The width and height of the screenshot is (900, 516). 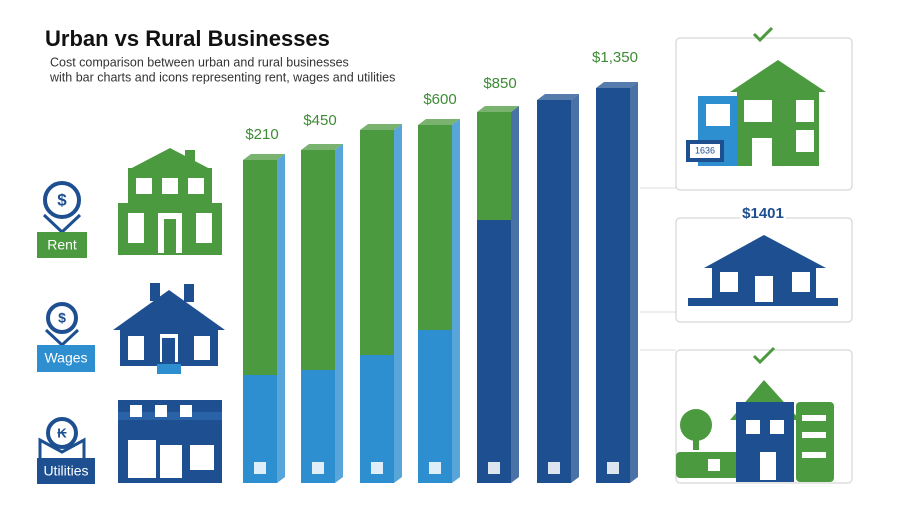 I want to click on price-label: $850, so click(x=499, y=83).